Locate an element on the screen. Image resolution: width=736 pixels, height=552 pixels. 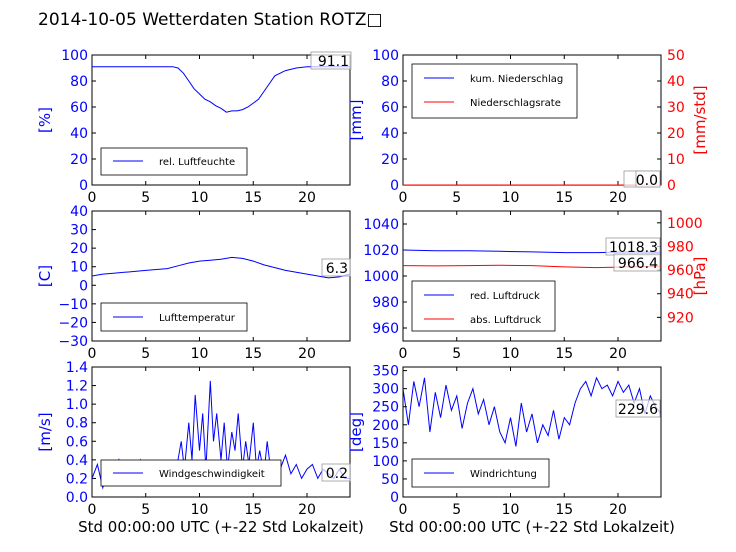
y-tick-label: 80 is located at coordinates (79, 82).